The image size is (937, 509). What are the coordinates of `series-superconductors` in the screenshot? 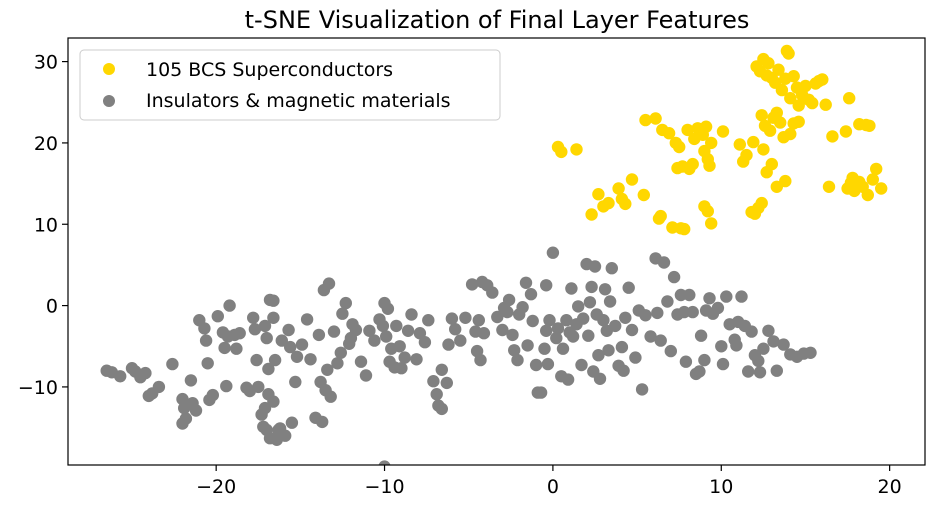 It's located at (719, 140).